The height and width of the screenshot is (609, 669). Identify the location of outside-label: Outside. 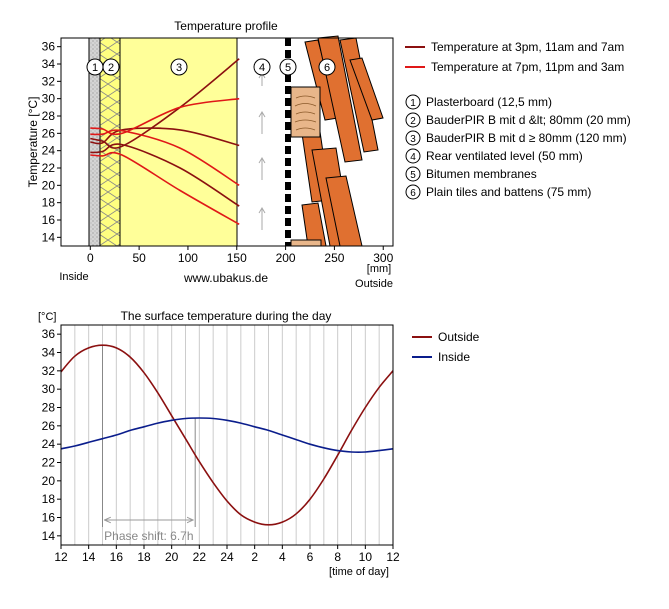
(374, 284).